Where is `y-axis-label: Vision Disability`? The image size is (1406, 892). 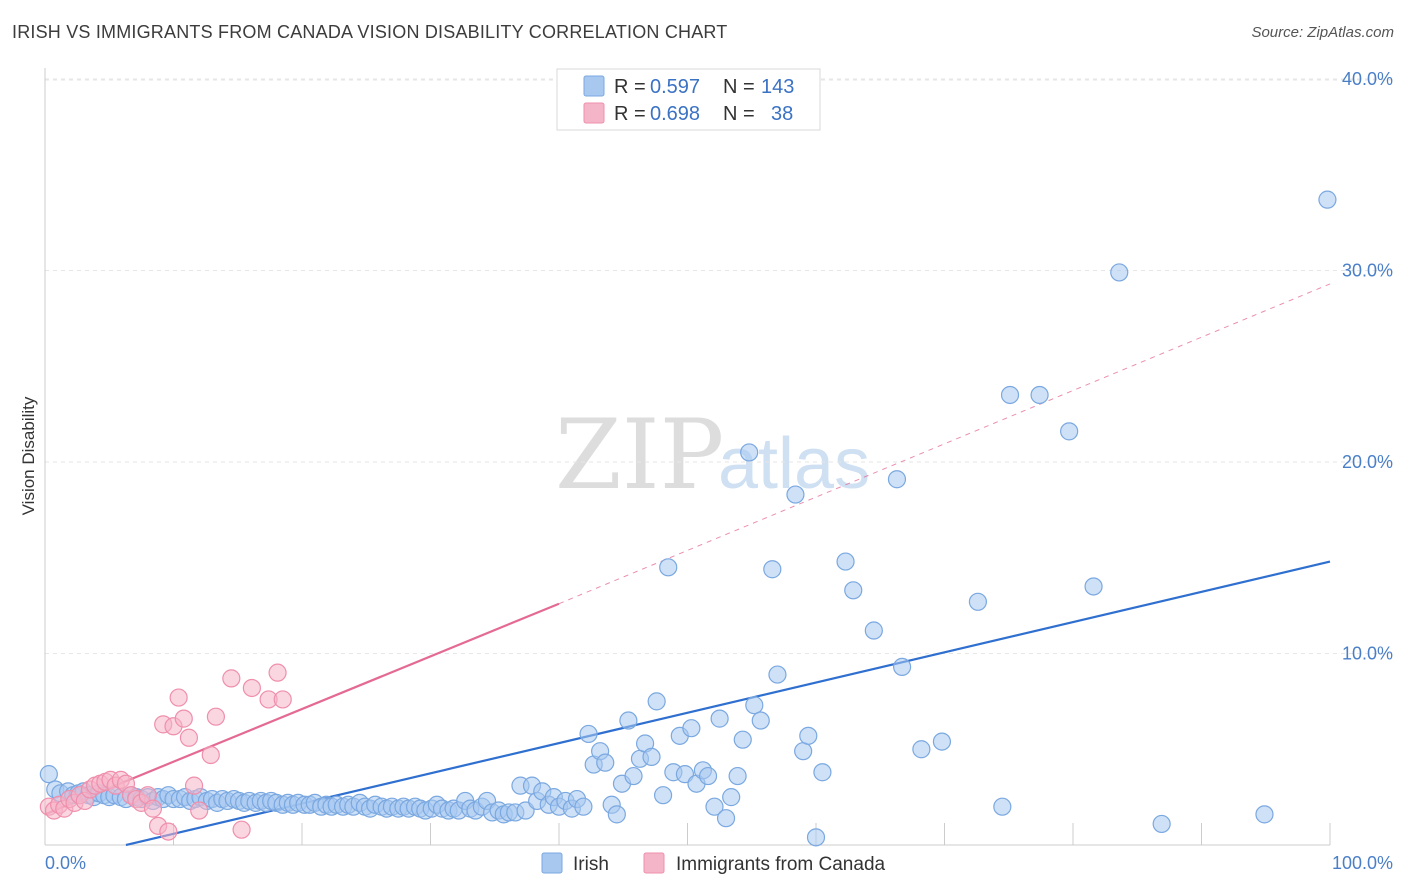
y-axis-label: Vision Disability is located at coordinates (28, 455).